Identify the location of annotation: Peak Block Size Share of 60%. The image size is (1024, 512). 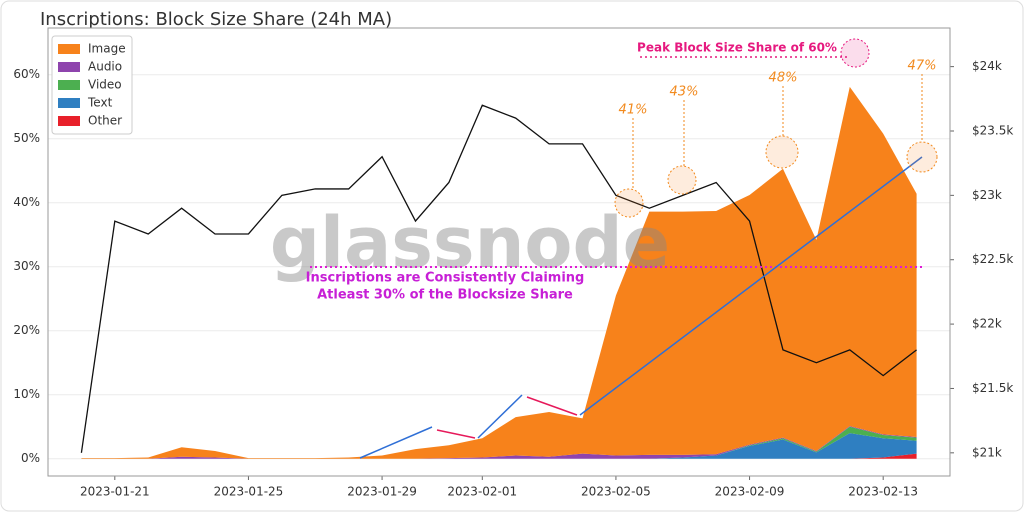
(737, 48).